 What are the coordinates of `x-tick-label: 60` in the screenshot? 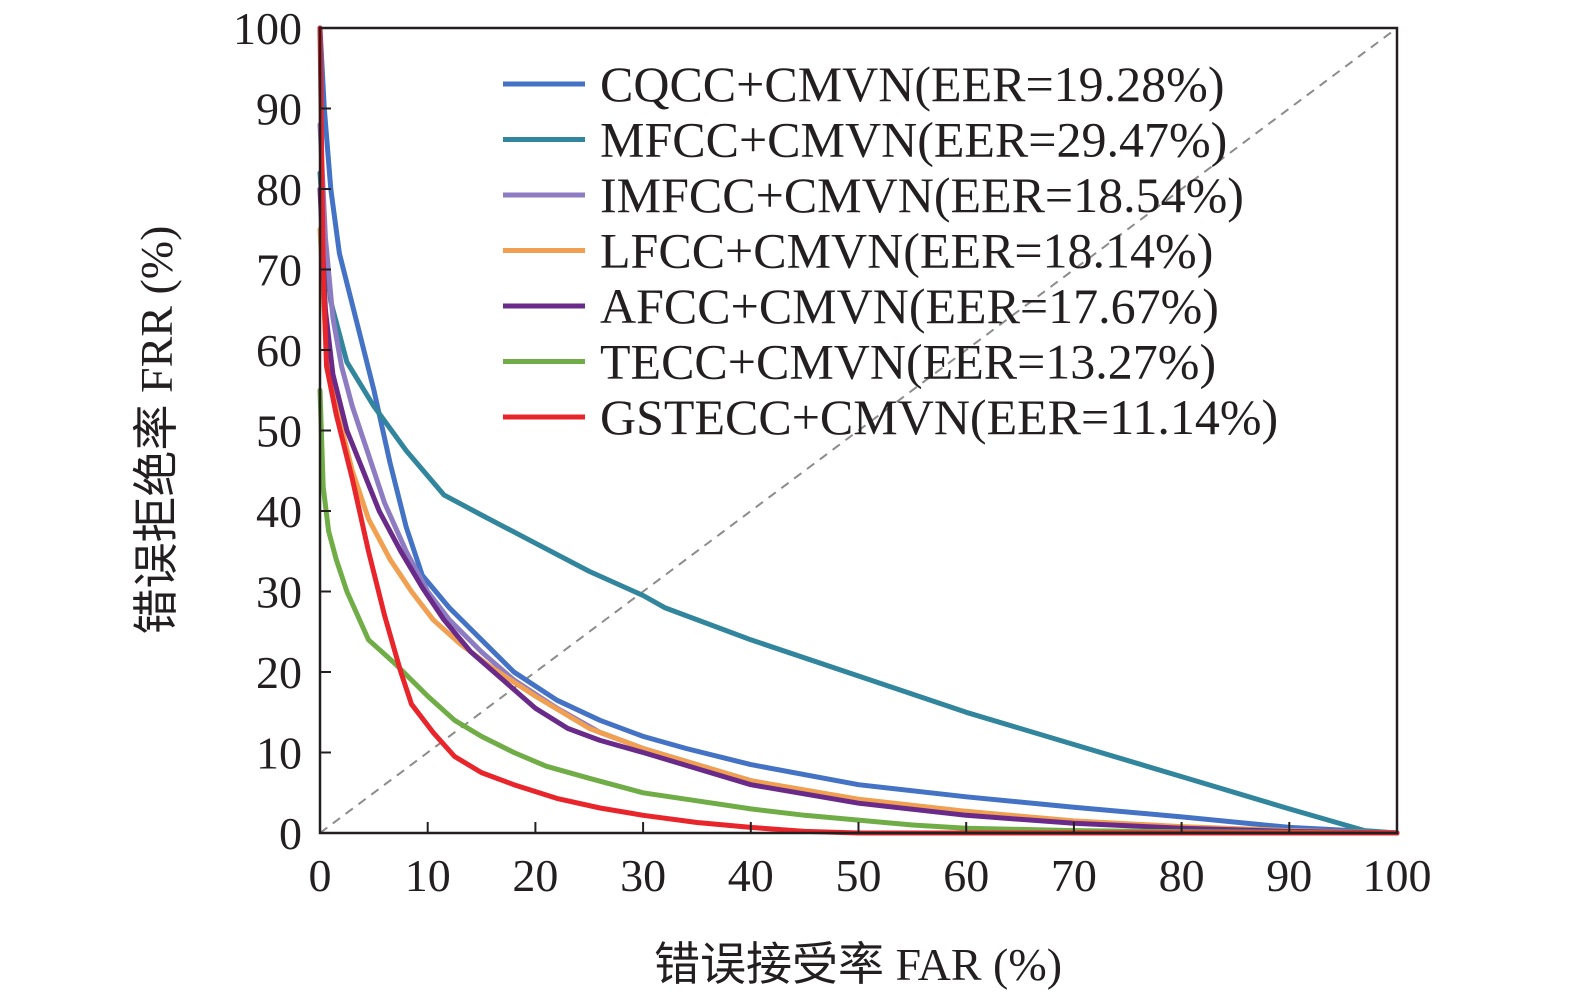 It's located at (966, 875).